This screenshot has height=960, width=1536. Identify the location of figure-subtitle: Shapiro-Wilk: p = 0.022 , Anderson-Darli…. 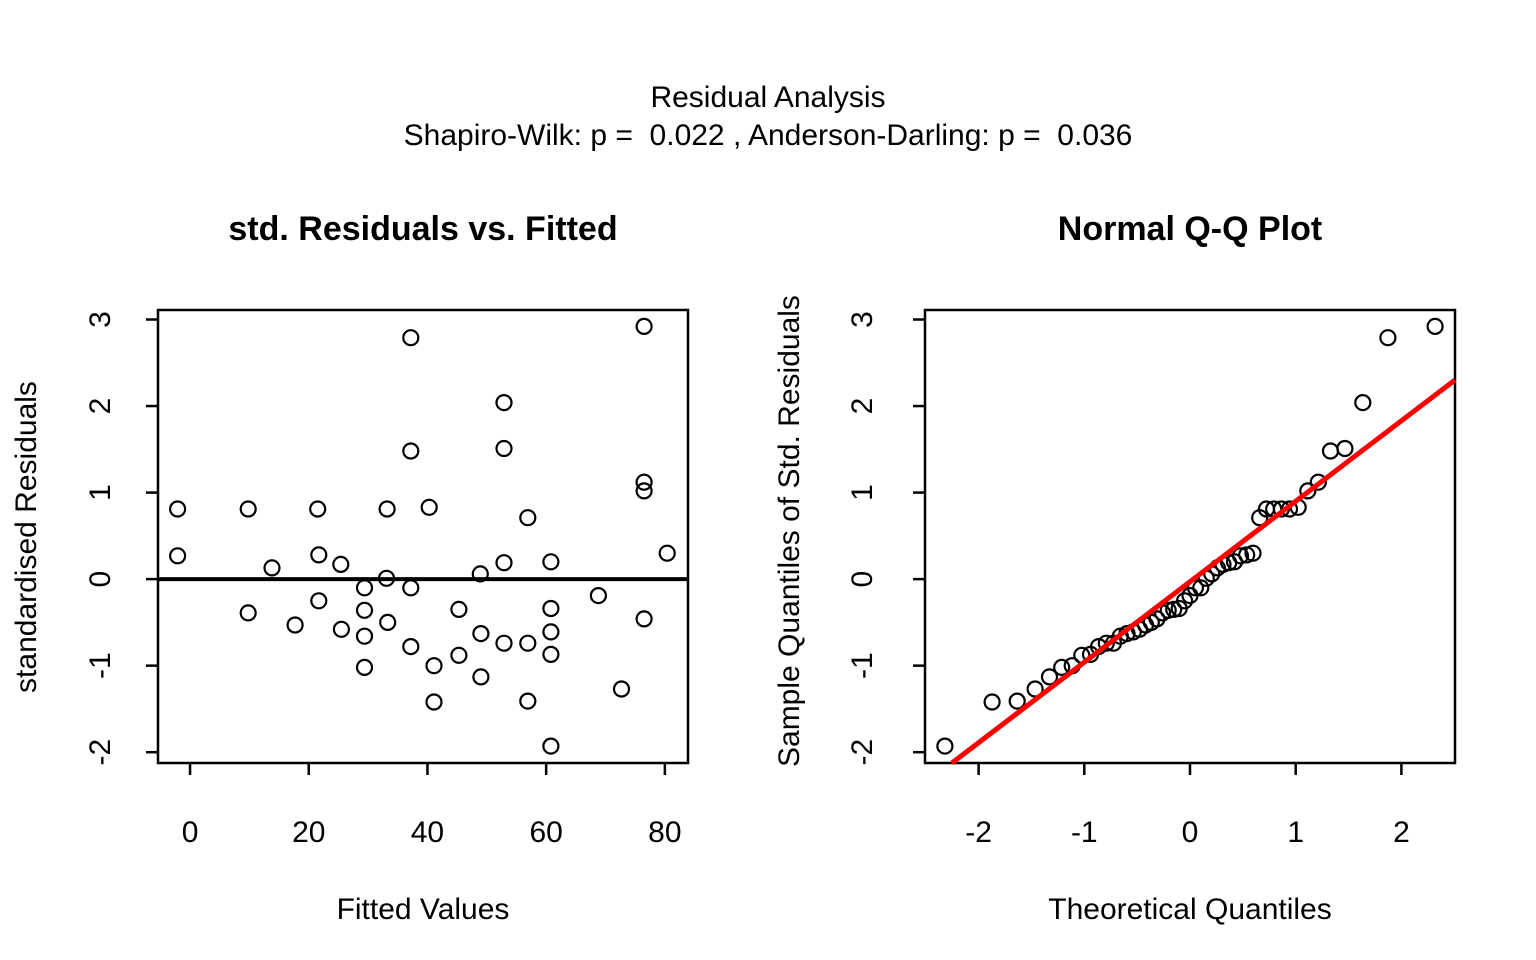
(768, 135).